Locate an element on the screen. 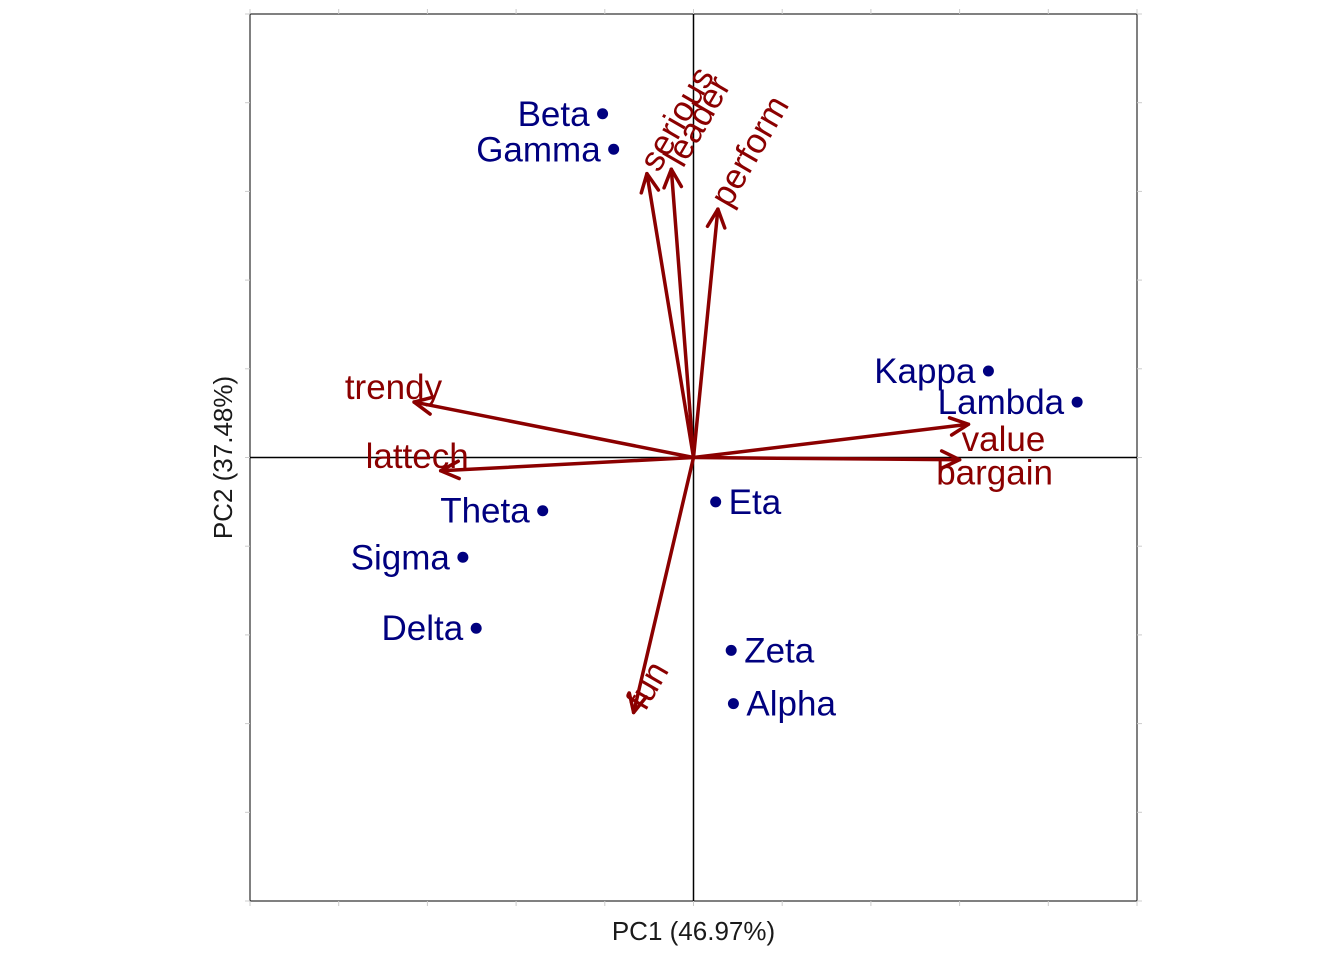  observation-label-Theta: Theta is located at coordinates (485, 511).